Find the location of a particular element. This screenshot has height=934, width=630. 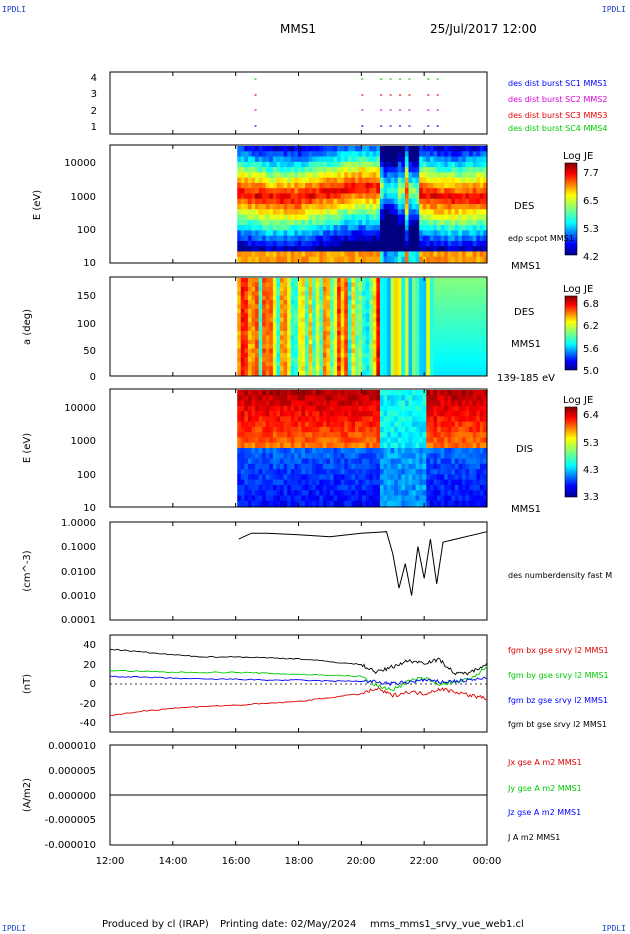

burst-ytick: 3 is located at coordinates (94, 94).